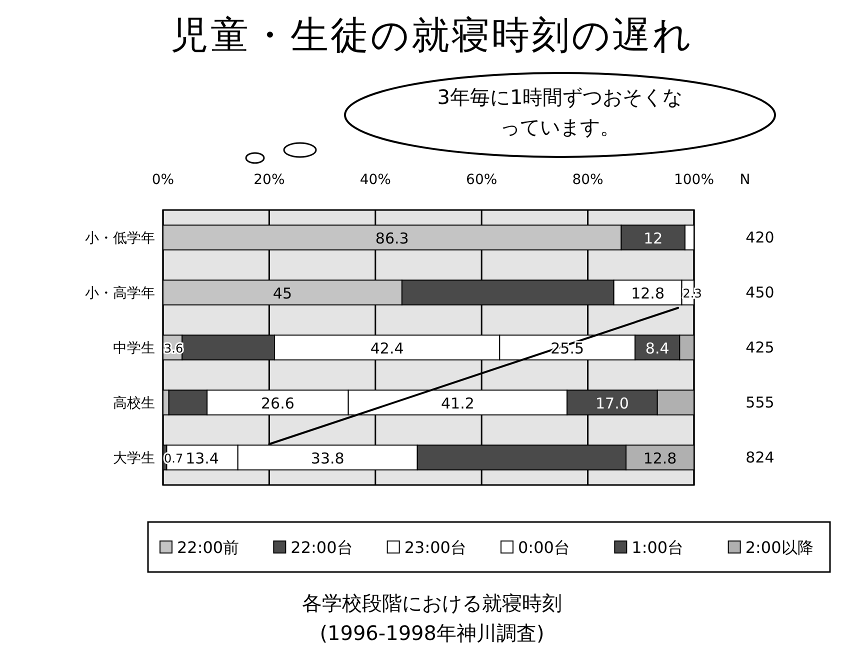  Describe the element at coordinates (432, 633) in the screenshot. I see `text: (1996-1998年神川調査)` at that location.